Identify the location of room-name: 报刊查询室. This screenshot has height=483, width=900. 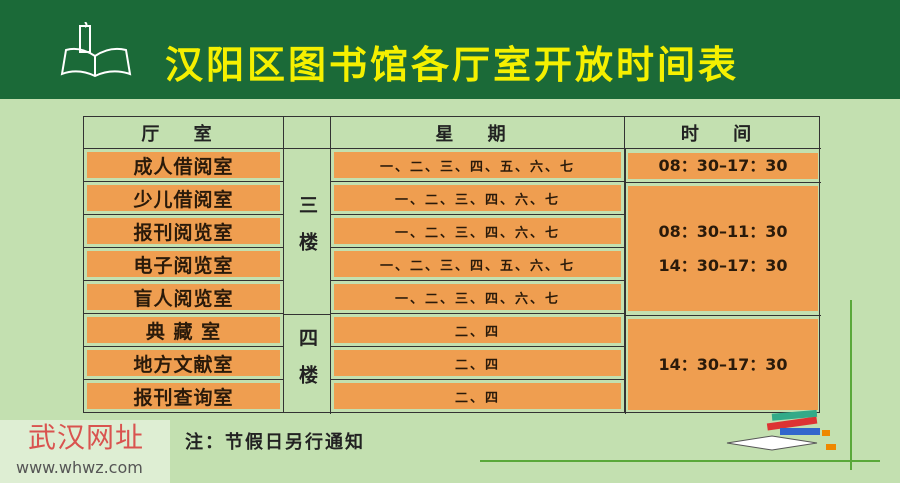
(183, 396).